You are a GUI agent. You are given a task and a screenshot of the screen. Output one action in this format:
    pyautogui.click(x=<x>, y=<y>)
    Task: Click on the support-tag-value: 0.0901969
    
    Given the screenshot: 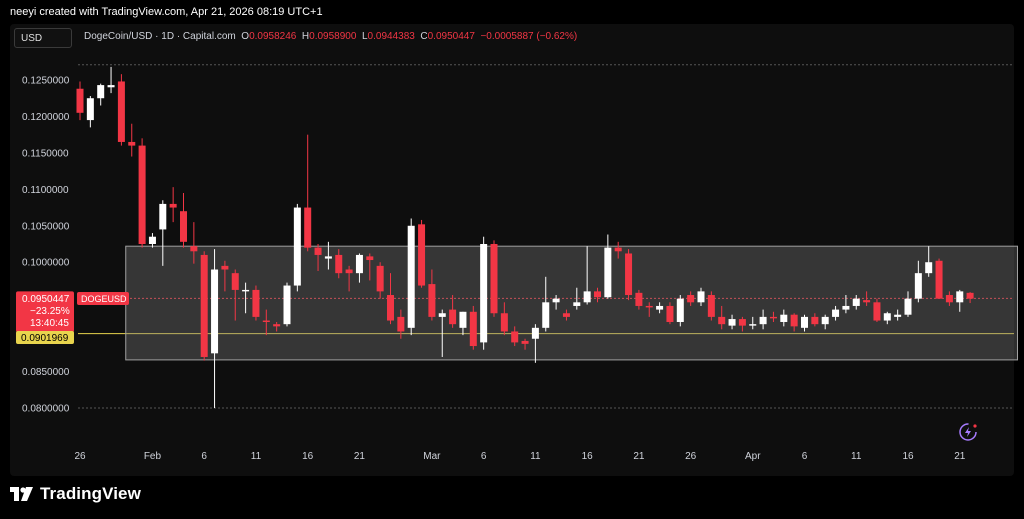 What is the action you would take?
    pyautogui.click(x=45, y=338)
    